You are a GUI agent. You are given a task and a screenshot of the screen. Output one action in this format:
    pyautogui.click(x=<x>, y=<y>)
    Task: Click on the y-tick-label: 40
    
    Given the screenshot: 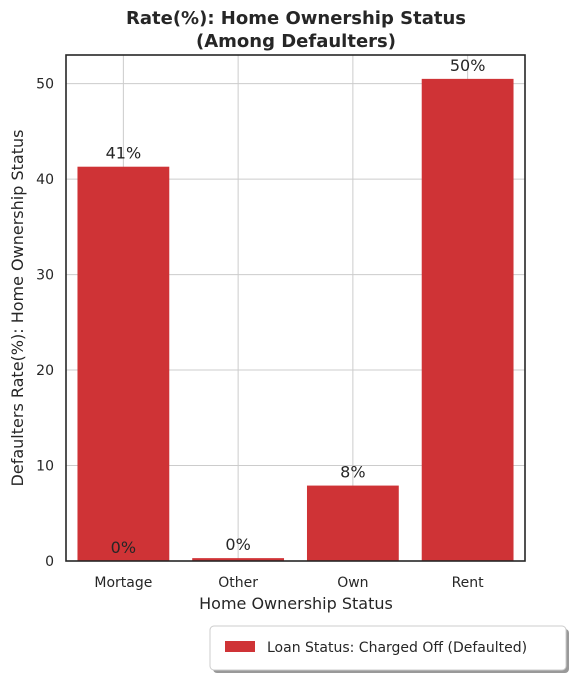 What is the action you would take?
    pyautogui.click(x=45, y=180)
    